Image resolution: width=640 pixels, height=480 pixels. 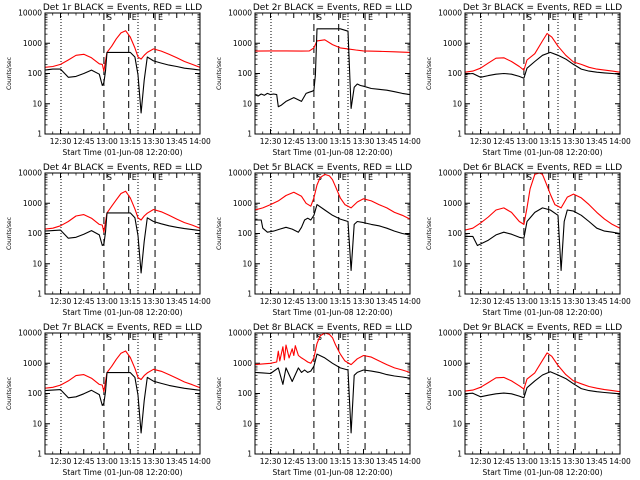 What do you see at coordinates (332, 8) in the screenshot?
I see `panel-title: Det 2r BLACK = Events, RED = LLD` at bounding box center [332, 8].